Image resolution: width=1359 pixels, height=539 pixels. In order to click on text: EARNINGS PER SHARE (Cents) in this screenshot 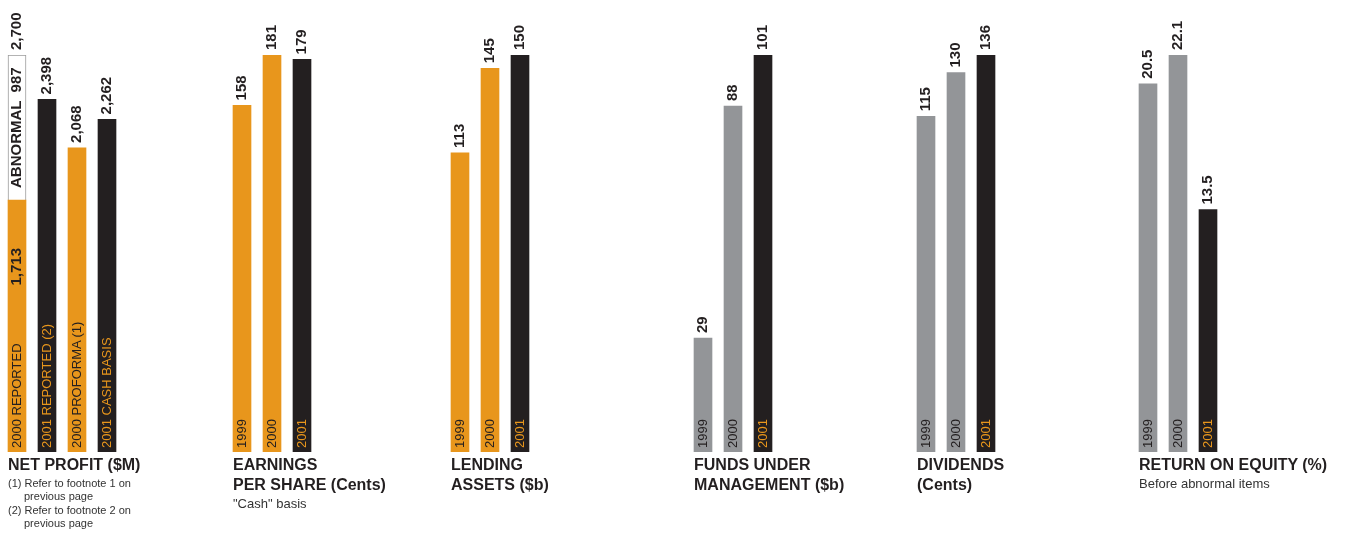, I will do `click(309, 475)`.